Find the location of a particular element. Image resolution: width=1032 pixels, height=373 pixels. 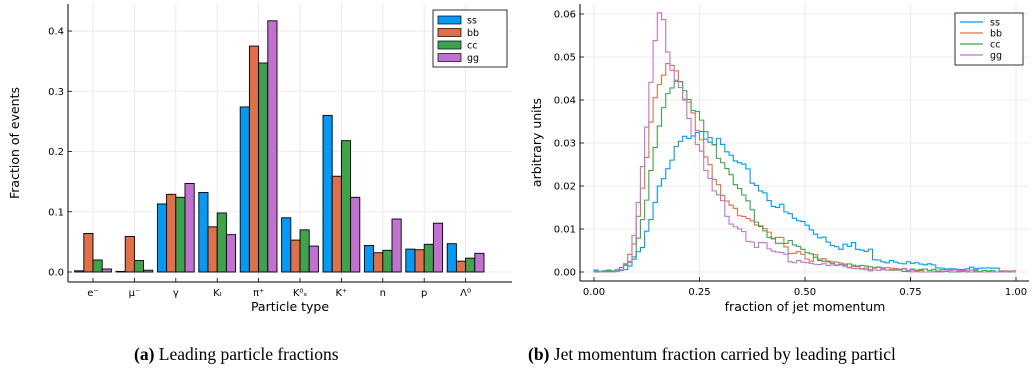

chart-a-xtick-label-9: Λ⁰ is located at coordinates (465, 293).